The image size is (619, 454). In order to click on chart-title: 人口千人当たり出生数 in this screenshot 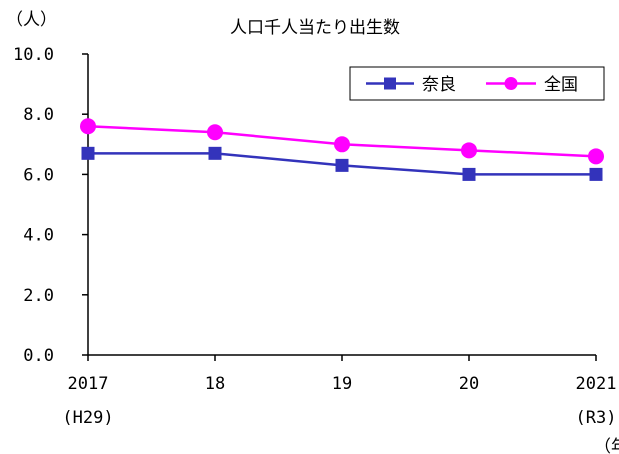, I will do `click(315, 28)`.